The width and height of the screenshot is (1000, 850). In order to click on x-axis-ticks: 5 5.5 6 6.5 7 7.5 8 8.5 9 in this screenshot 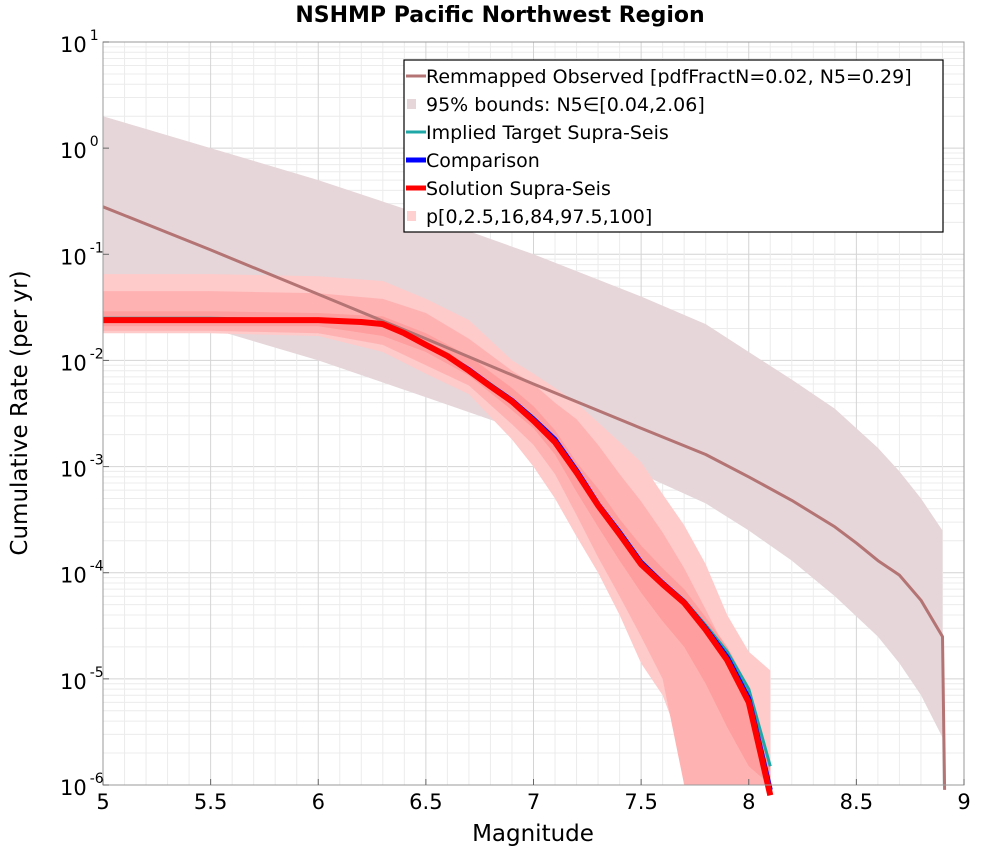, I will do `click(533, 796)`.